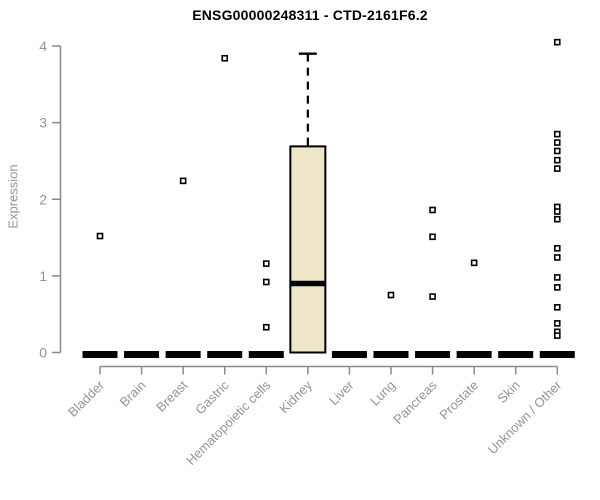  I want to click on box-unknown-other, so click(557, 354).